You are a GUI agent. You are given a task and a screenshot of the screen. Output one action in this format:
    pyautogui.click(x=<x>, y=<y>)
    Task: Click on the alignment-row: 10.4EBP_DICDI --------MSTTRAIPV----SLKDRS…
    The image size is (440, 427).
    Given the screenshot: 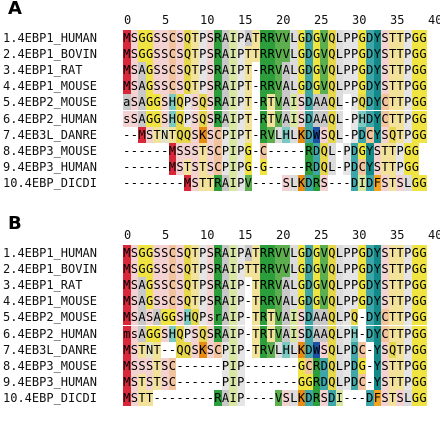 What is the action you would take?
    pyautogui.click(x=220, y=182)
    